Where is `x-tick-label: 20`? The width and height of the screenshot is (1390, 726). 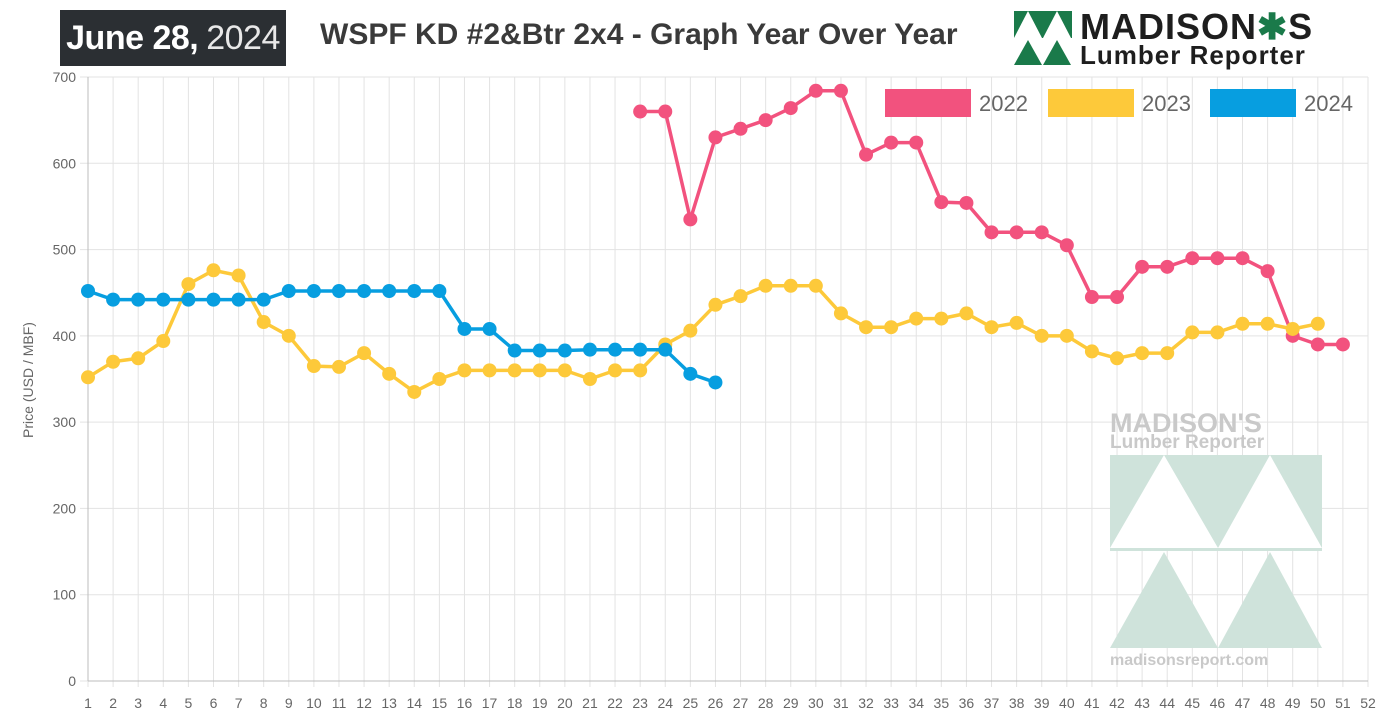
x-tick-label: 20 is located at coordinates (565, 703).